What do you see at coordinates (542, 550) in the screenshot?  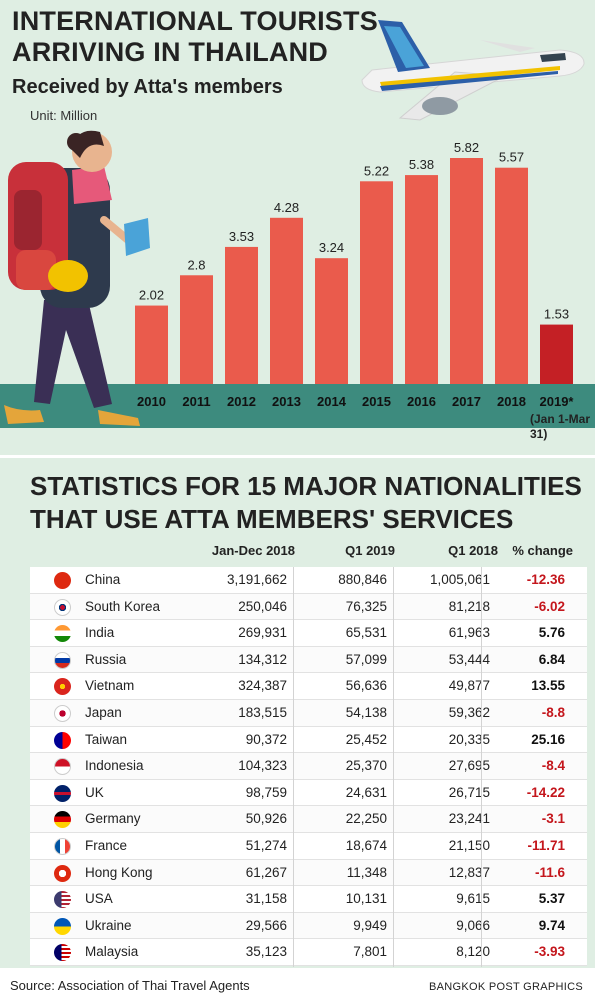 I see `header-change: % change` at bounding box center [542, 550].